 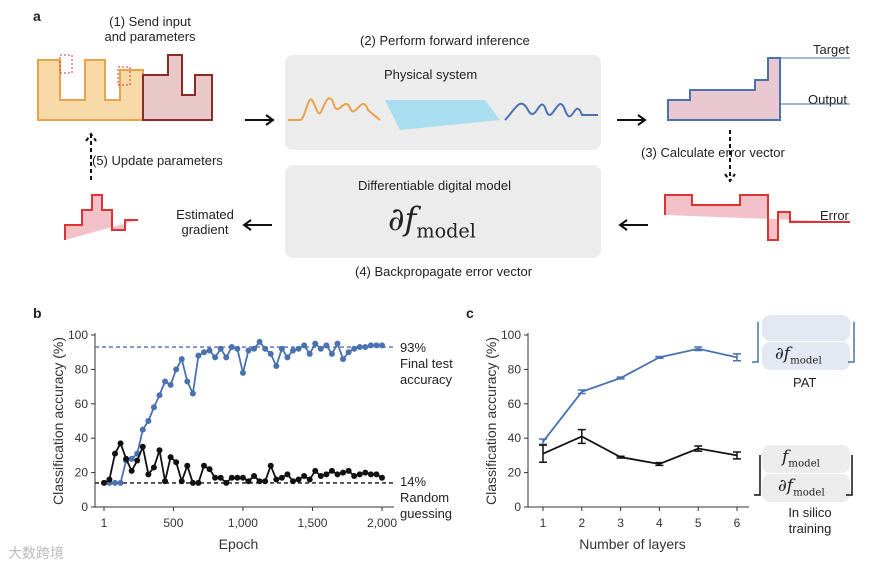 What do you see at coordinates (36, 553) in the screenshot?
I see `watermark: 大数跨境` at bounding box center [36, 553].